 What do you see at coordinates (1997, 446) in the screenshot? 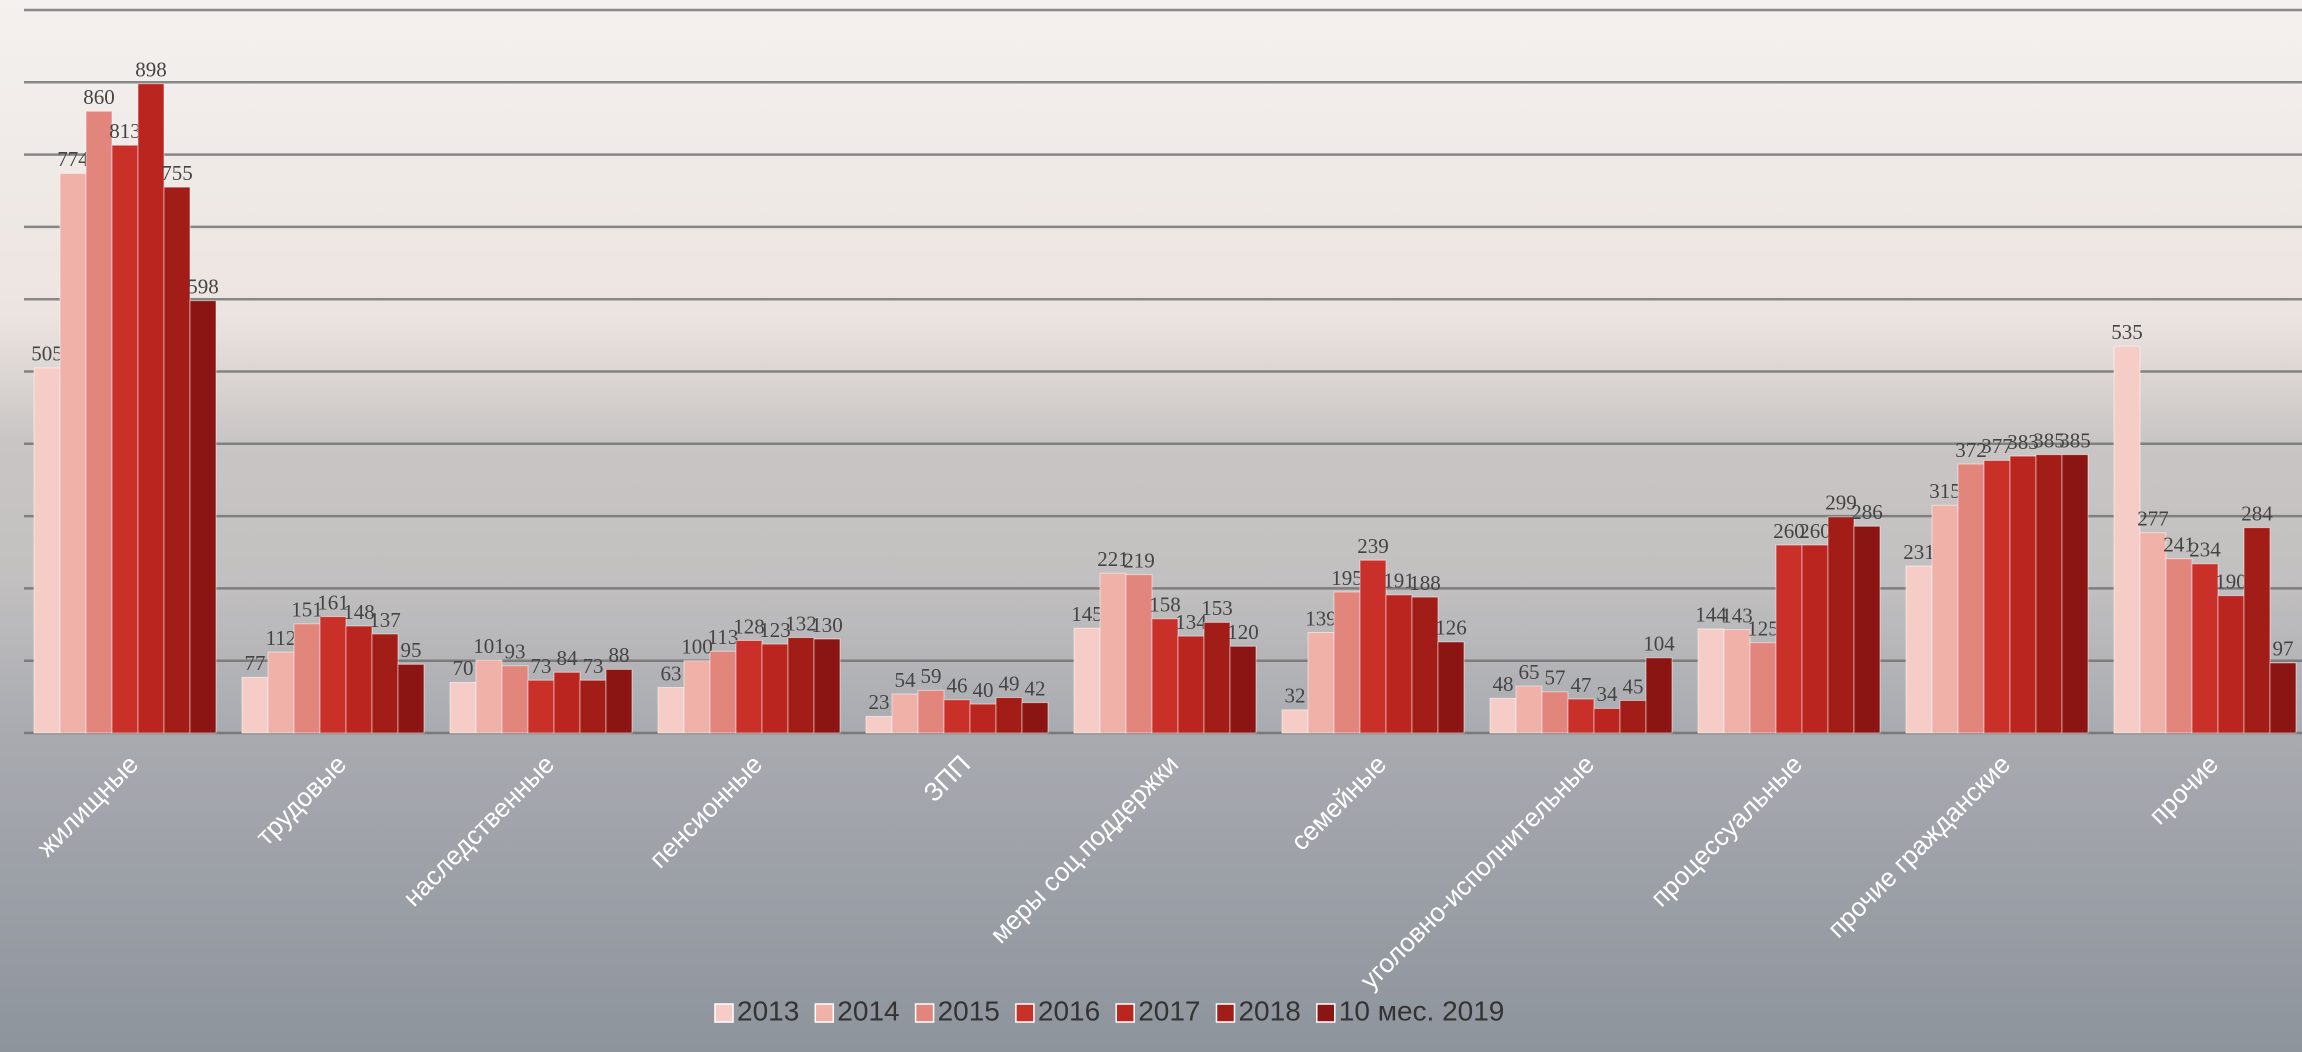
I see `value-label: 377` at bounding box center [1997, 446].